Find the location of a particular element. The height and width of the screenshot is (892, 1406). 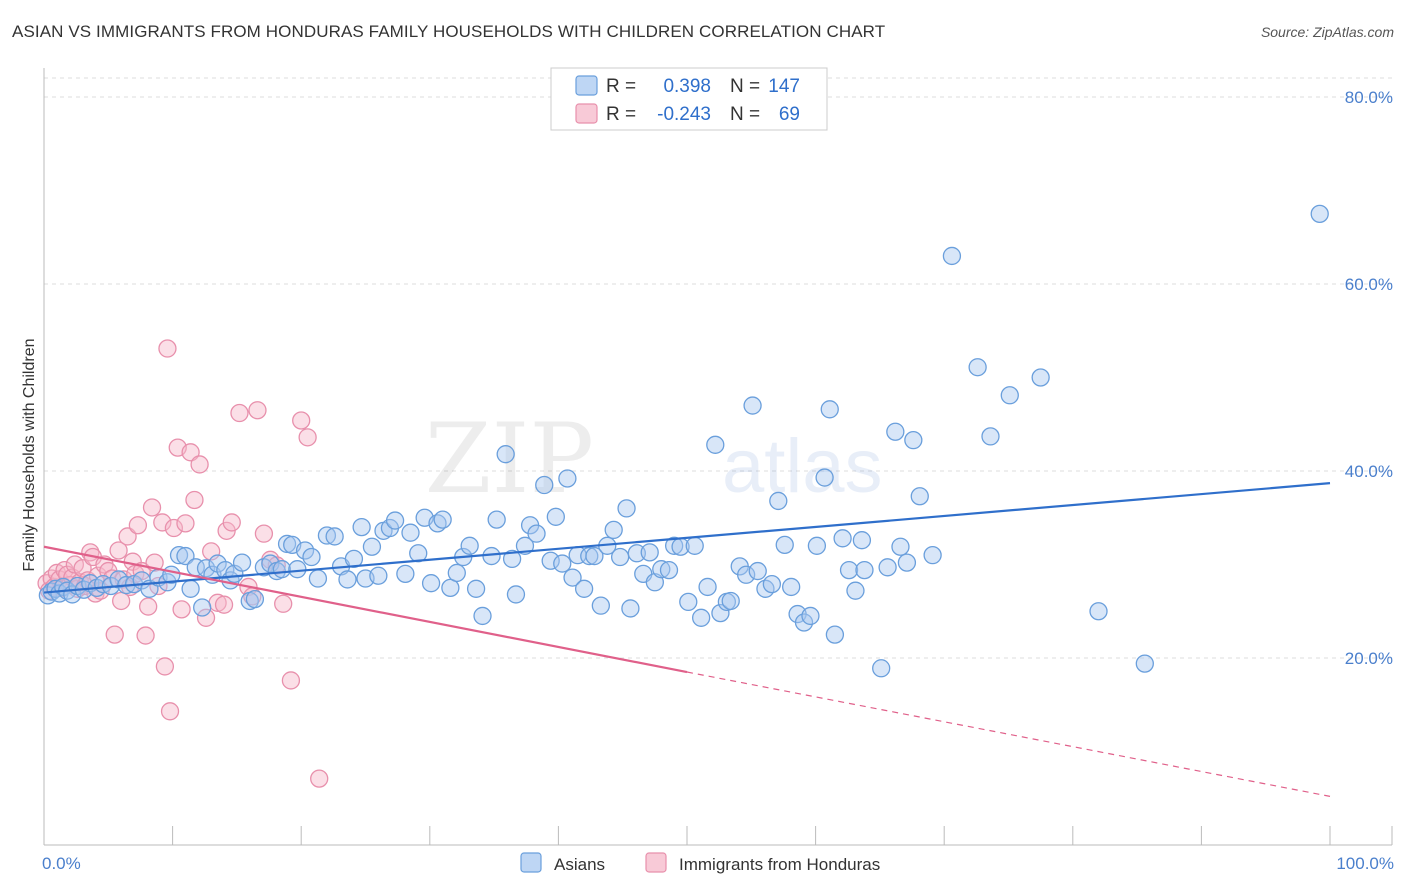

series-legend: Asians Immigrants from Honduras is located at coordinates (700, 863).